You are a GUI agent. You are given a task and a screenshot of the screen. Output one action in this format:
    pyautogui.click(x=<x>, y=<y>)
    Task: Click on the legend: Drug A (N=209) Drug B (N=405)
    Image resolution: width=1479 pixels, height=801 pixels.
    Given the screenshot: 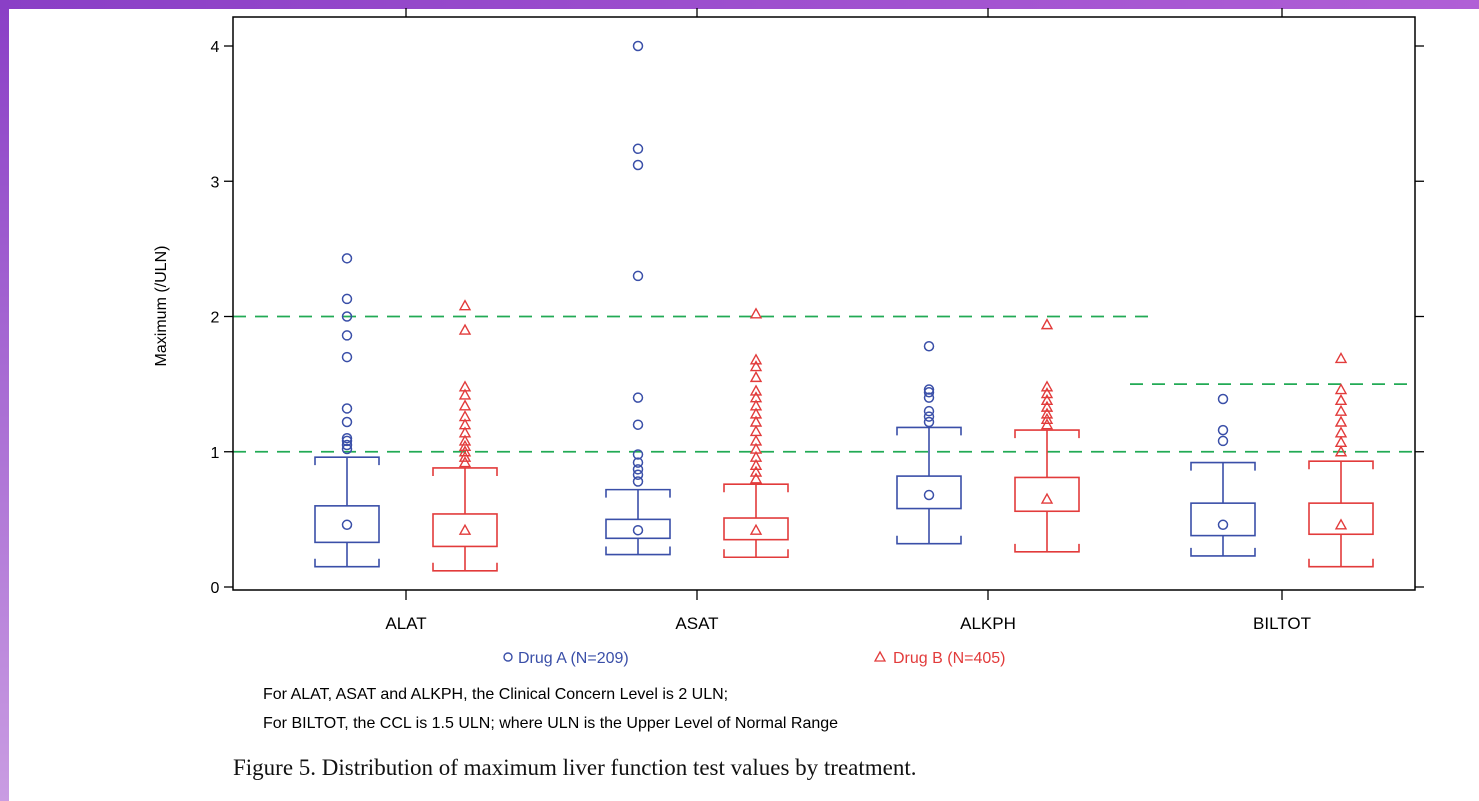 What is the action you would take?
    pyautogui.click(x=754, y=658)
    